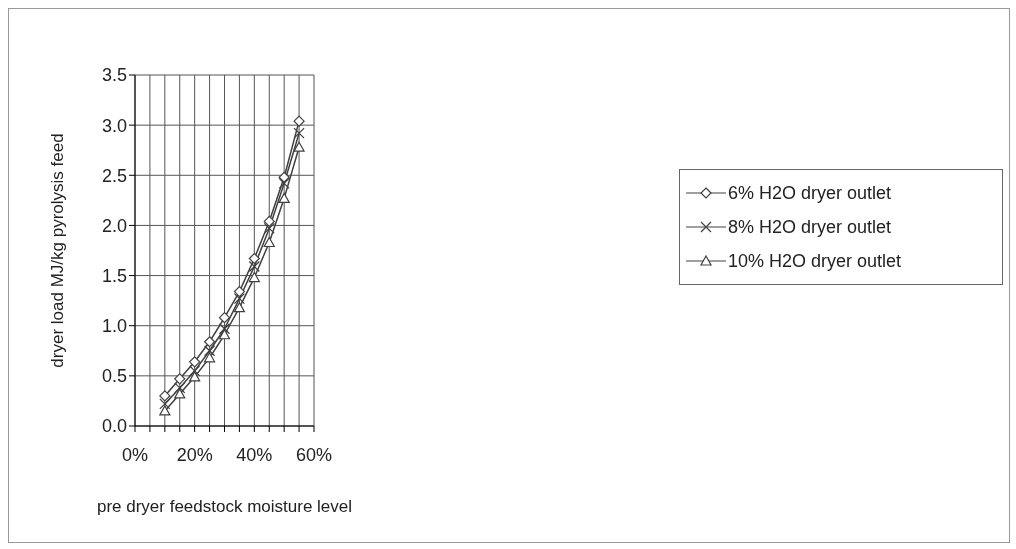 This screenshot has width=1016, height=549. What do you see at coordinates (114, 75) in the screenshot?
I see `y-tick-label: 3.5` at bounding box center [114, 75].